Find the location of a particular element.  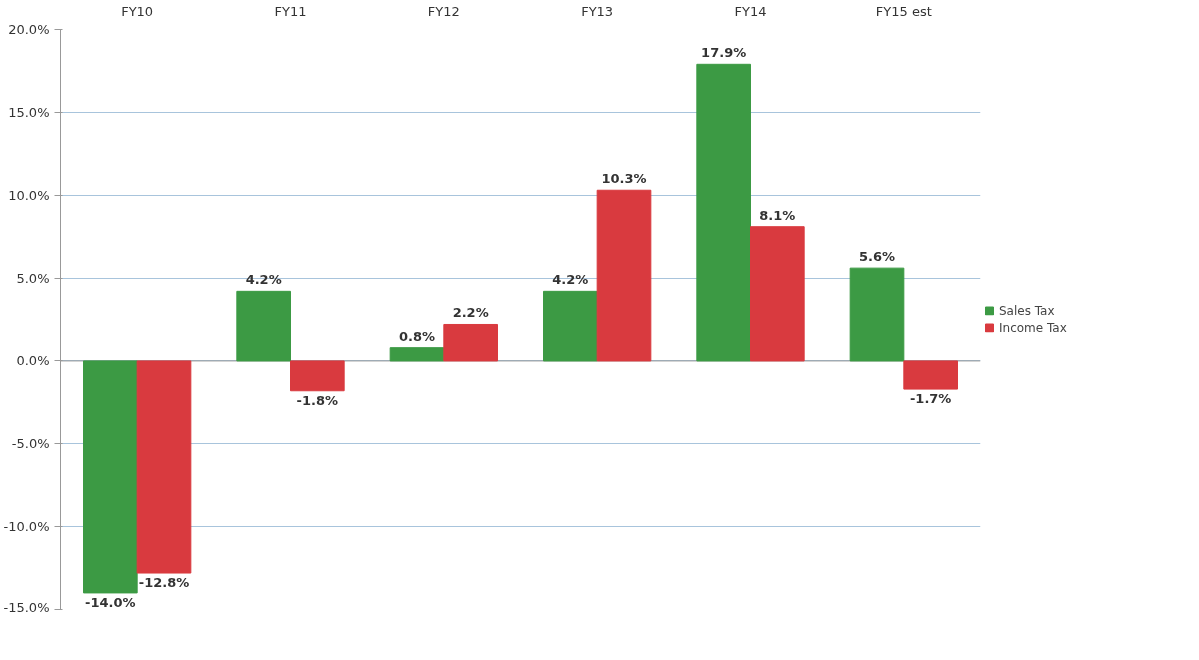

x-tick-label: FY11 is located at coordinates (290, 11).